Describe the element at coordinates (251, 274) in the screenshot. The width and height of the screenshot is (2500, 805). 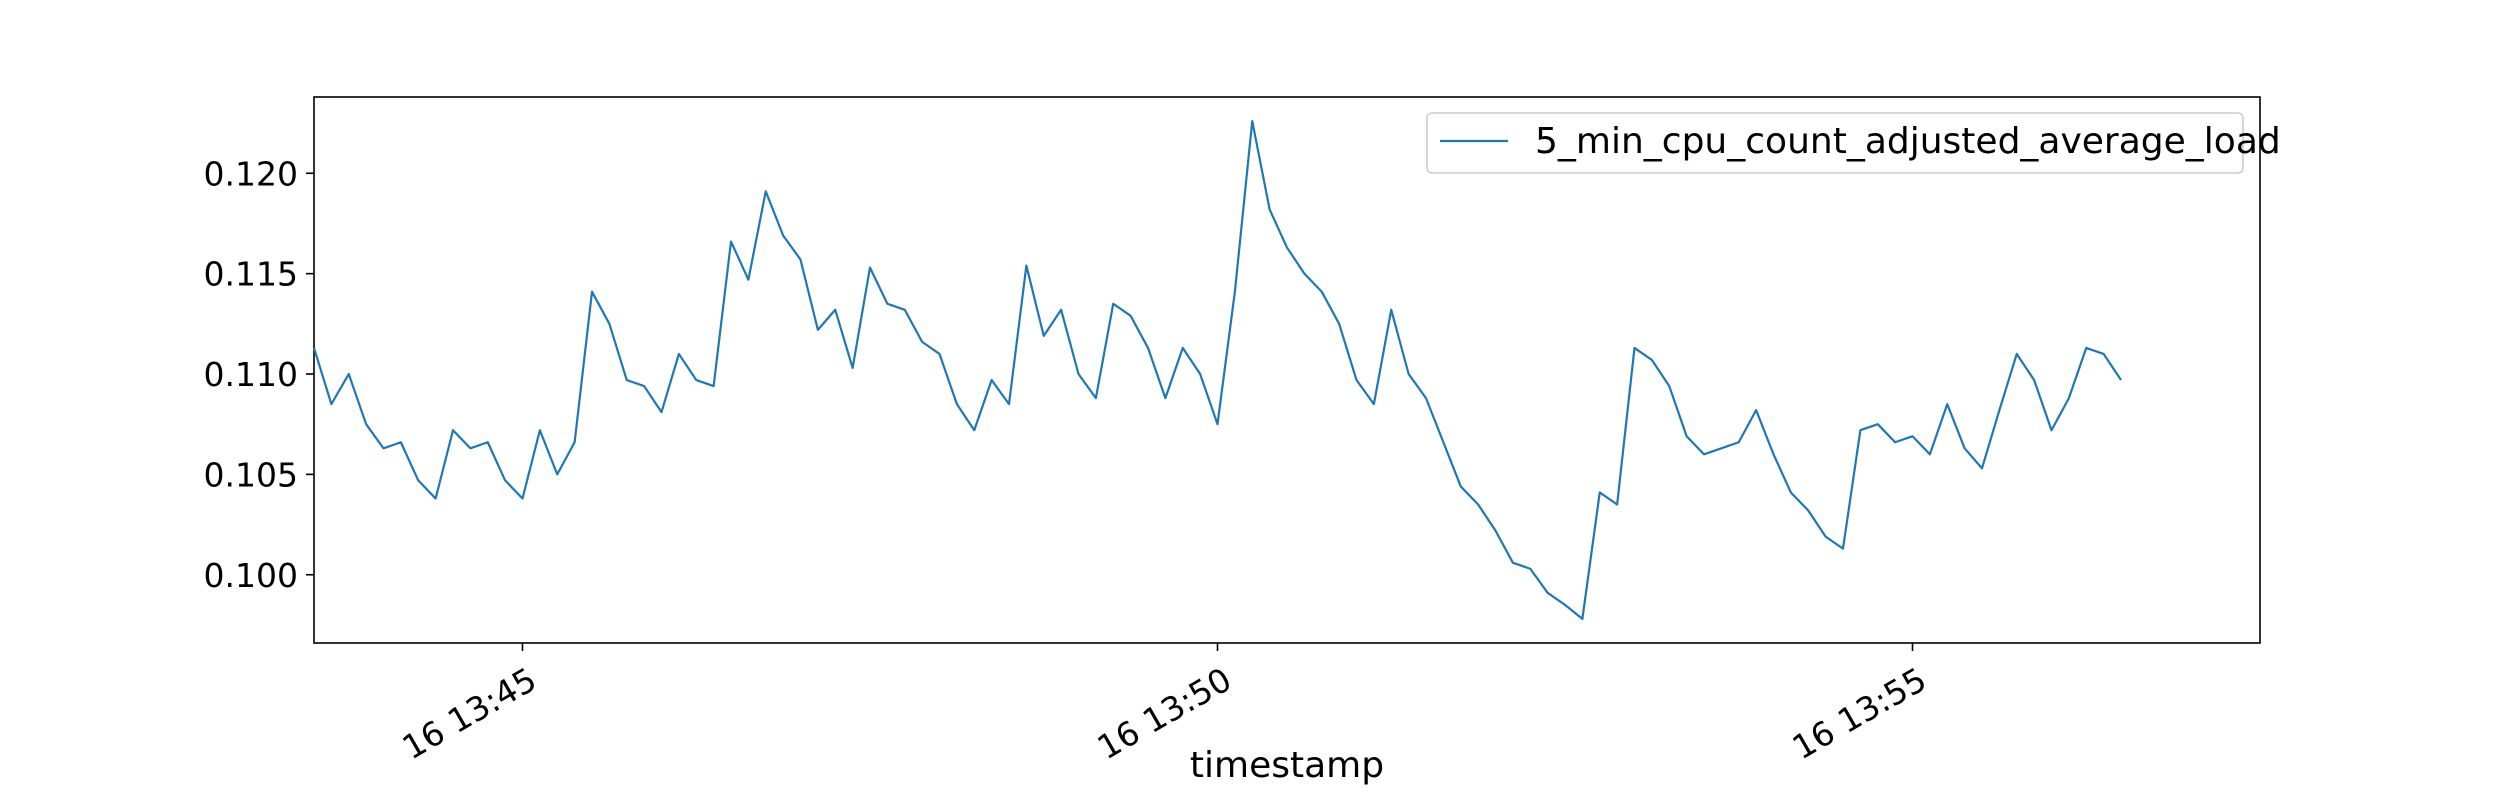
I see `y-tick-label: 0.115` at that location.